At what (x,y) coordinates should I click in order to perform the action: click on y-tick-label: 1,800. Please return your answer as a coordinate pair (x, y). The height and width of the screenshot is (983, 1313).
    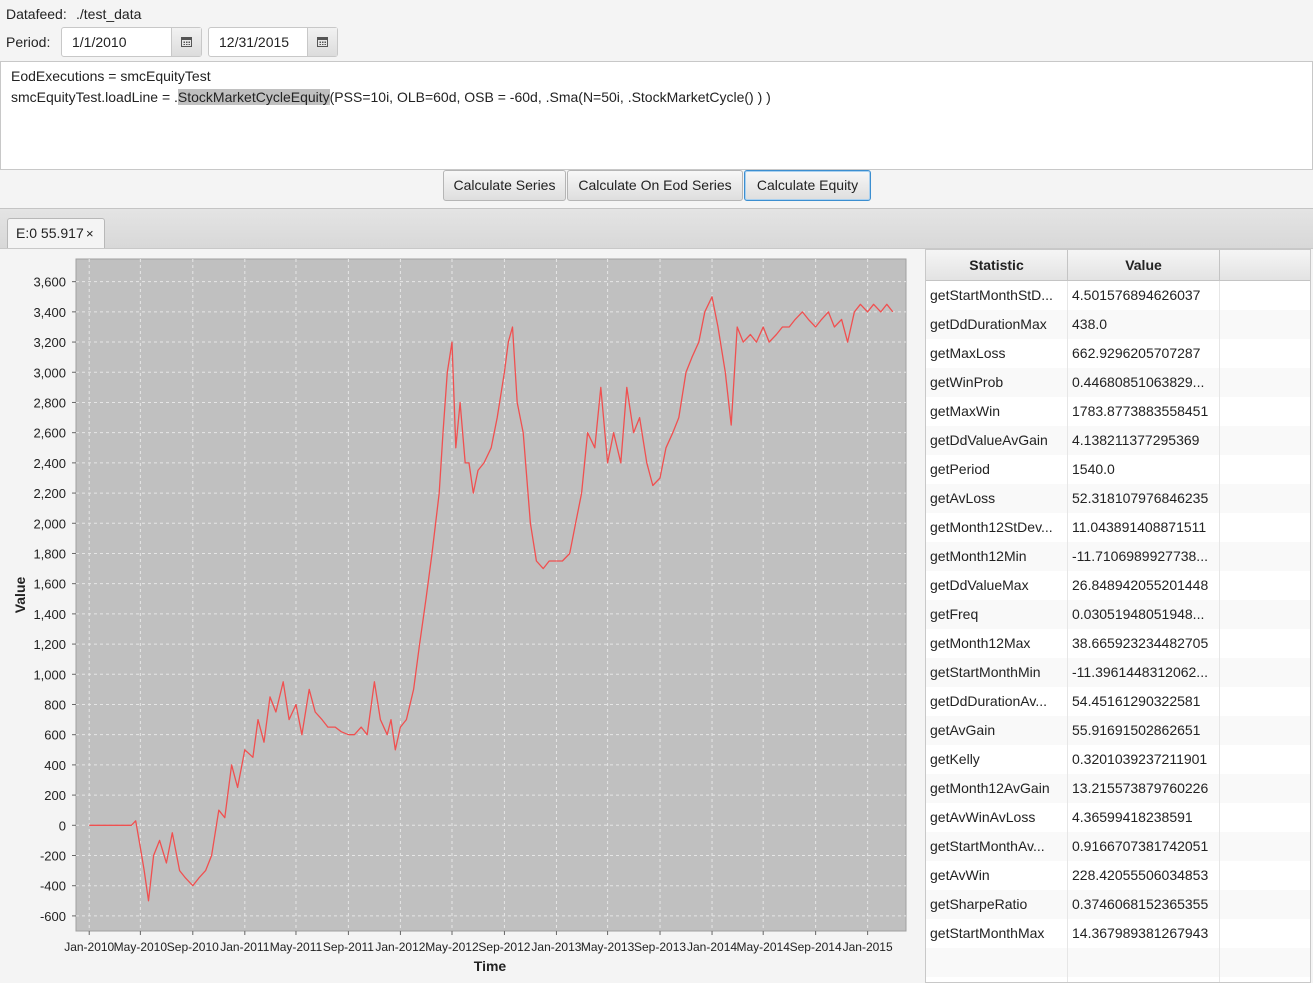
    Looking at the image, I should click on (49, 553).